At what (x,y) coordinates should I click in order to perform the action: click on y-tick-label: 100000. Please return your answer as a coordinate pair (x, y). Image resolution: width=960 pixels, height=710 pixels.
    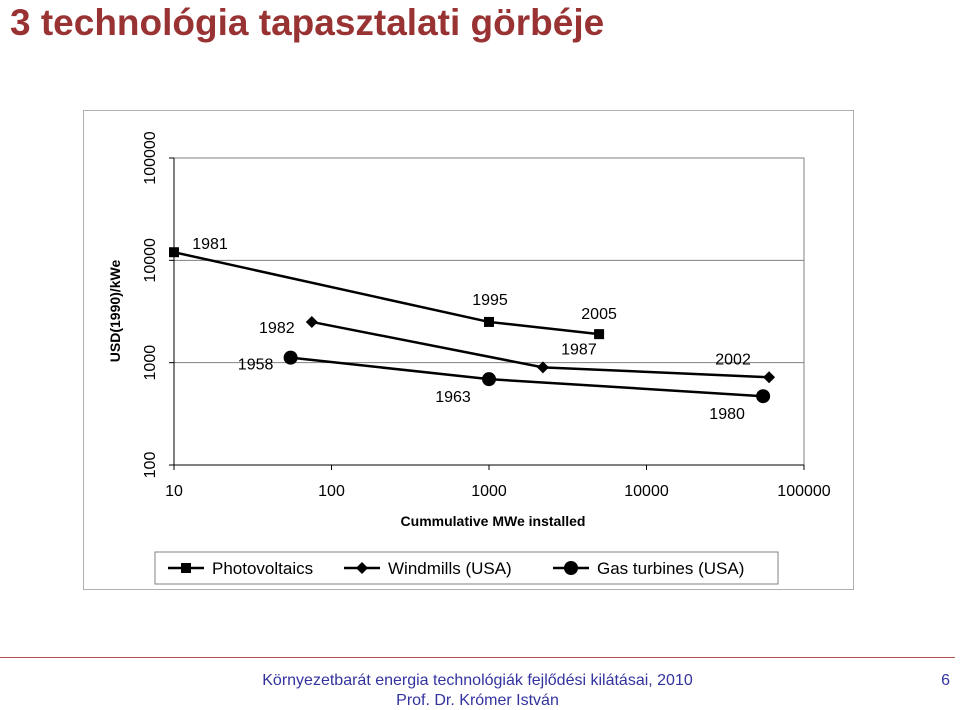
    Looking at the image, I should click on (150, 157).